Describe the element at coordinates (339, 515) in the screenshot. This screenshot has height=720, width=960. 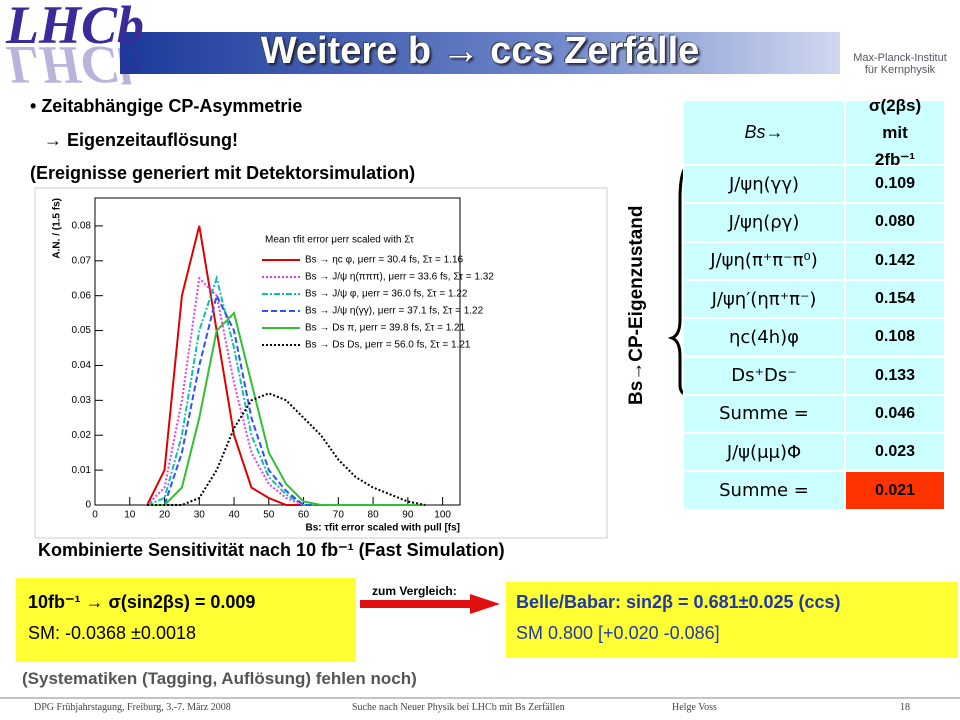
I see `x-tick-label: 70` at that location.